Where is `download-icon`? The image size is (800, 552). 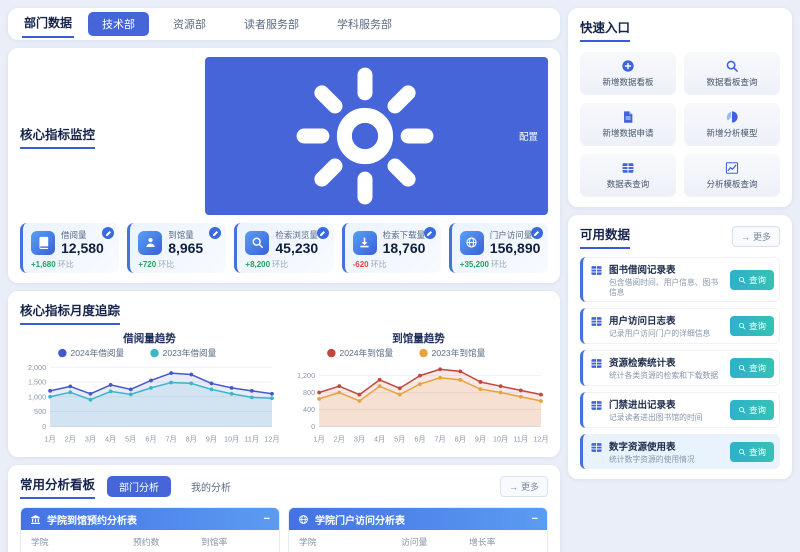 download-icon is located at coordinates (364, 242).